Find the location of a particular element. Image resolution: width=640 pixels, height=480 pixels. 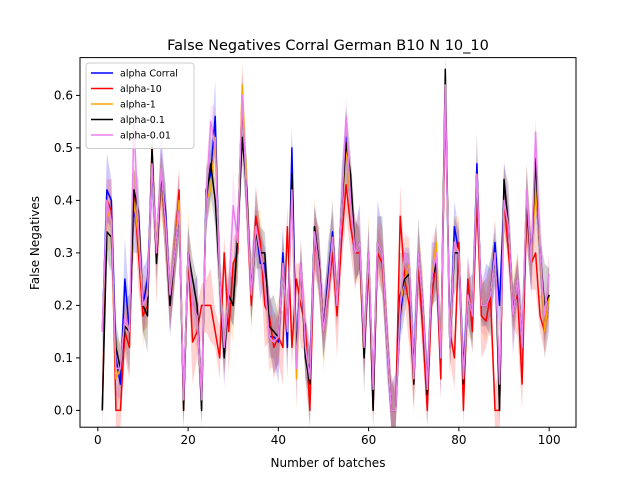

x-axis-label: Number of batches is located at coordinates (328, 463).